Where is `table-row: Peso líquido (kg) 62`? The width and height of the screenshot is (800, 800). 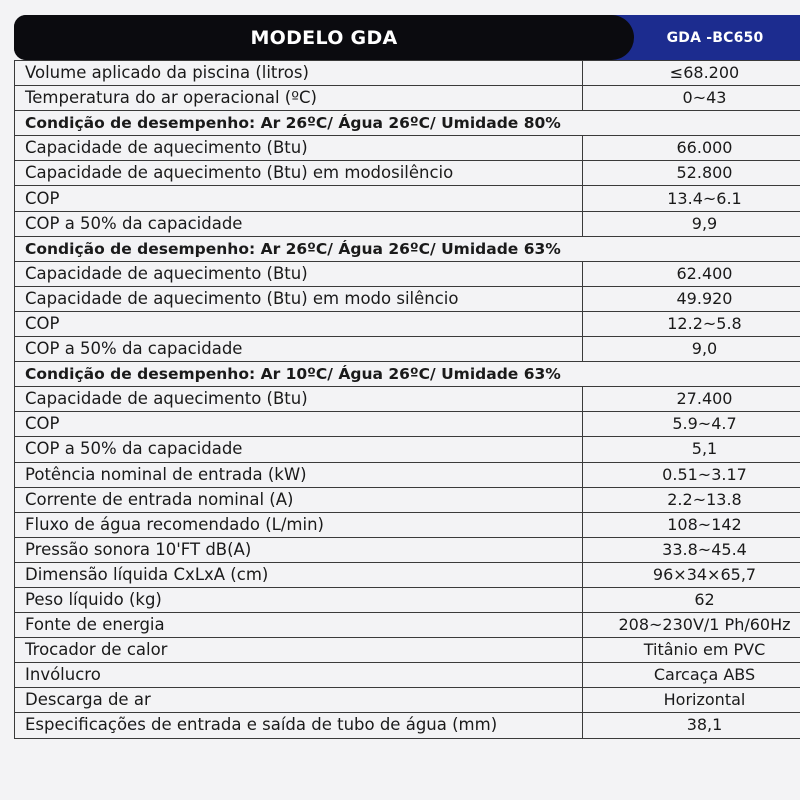 table-row: Peso líquido (kg) 62 is located at coordinates (407, 600).